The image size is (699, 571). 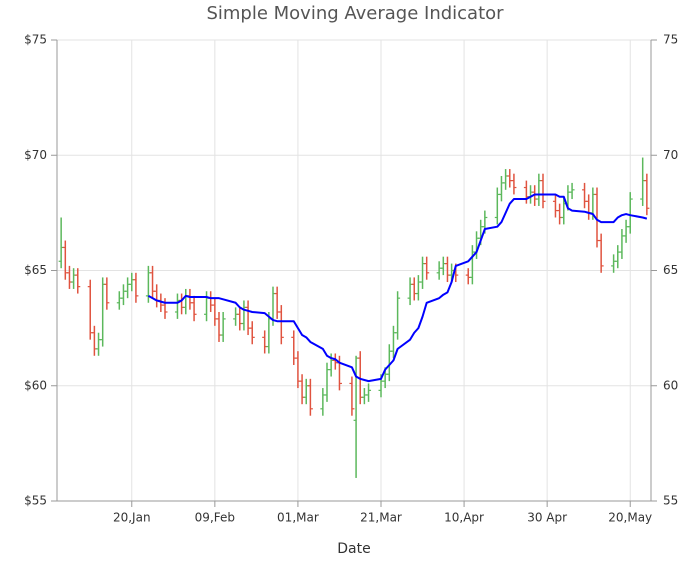 I want to click on x-axis-title: Date, so click(x=353, y=549).